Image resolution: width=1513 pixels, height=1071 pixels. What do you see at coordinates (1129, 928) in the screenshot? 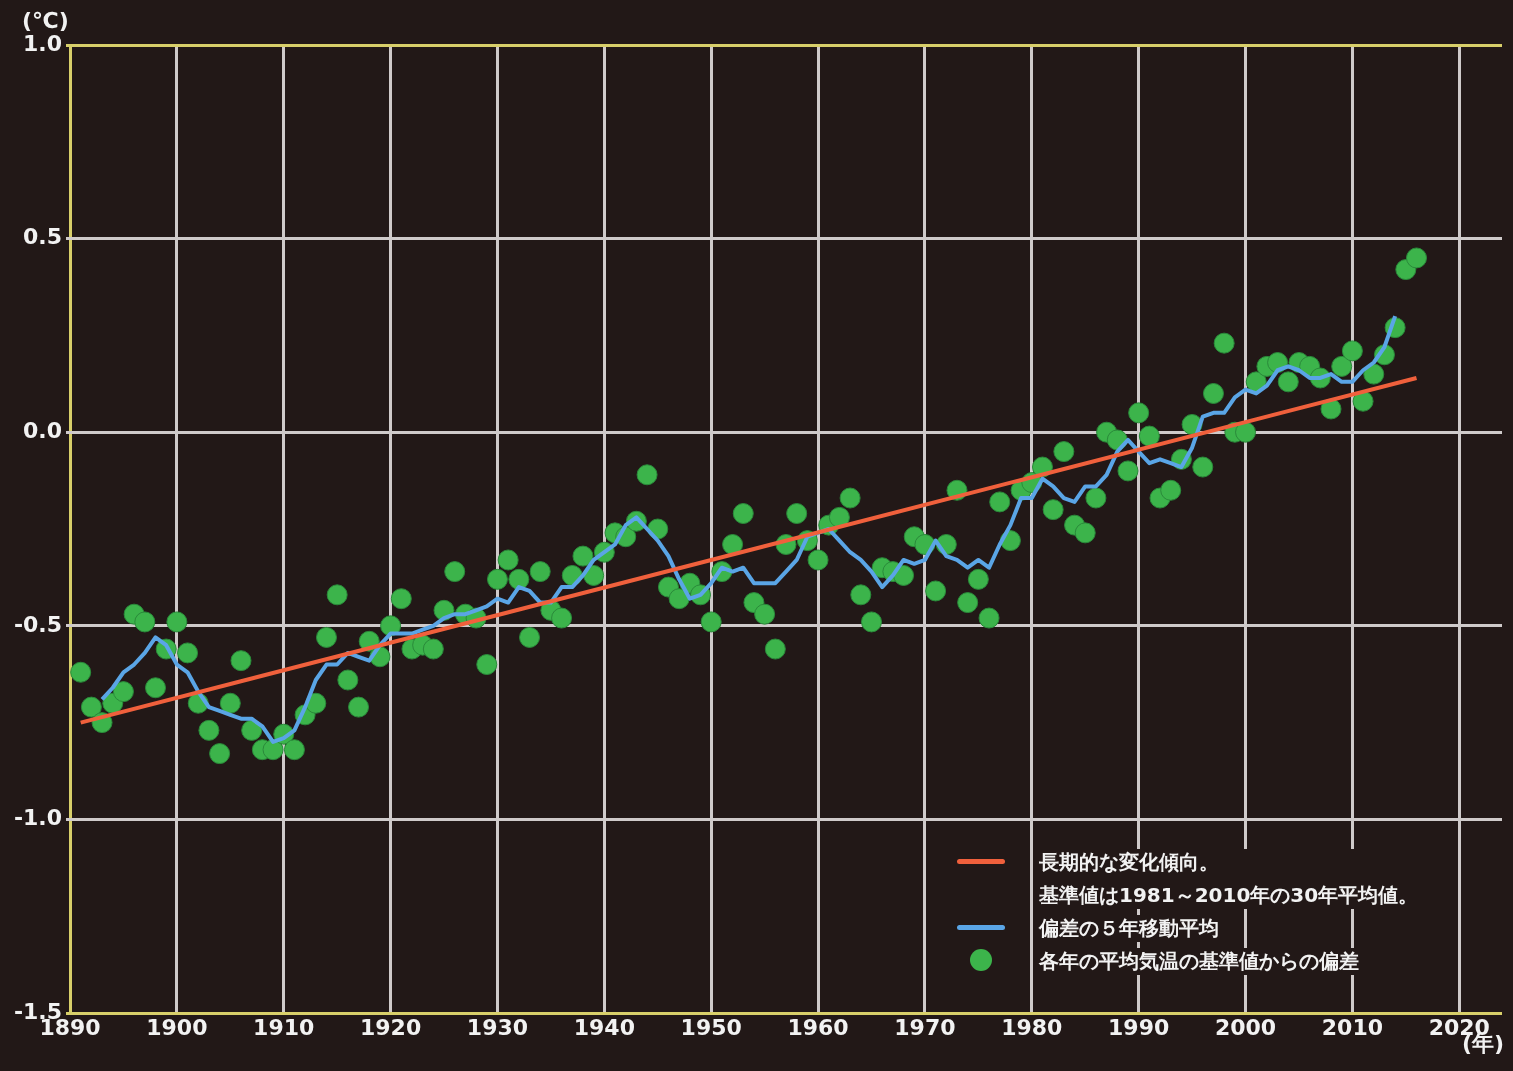
I see `legend-label: 偏差の５年移動平均` at bounding box center [1129, 928].